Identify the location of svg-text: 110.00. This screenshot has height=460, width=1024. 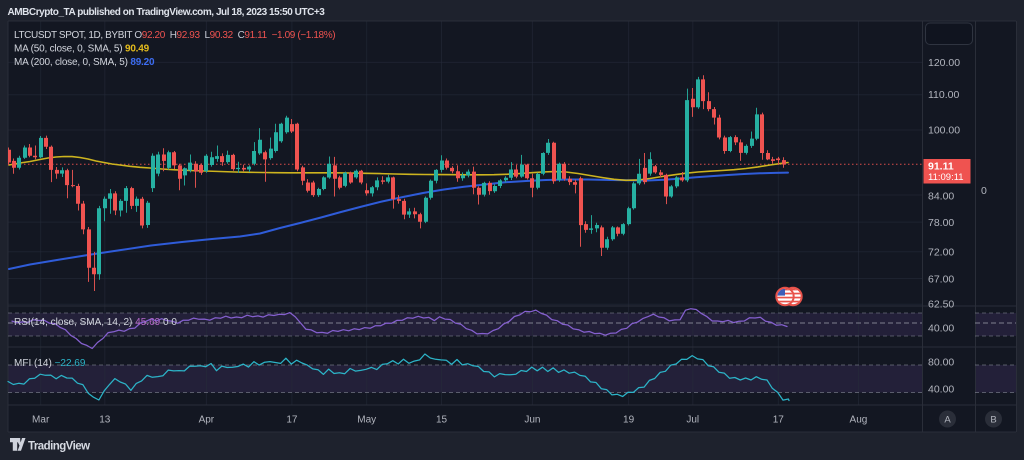
(943, 95).